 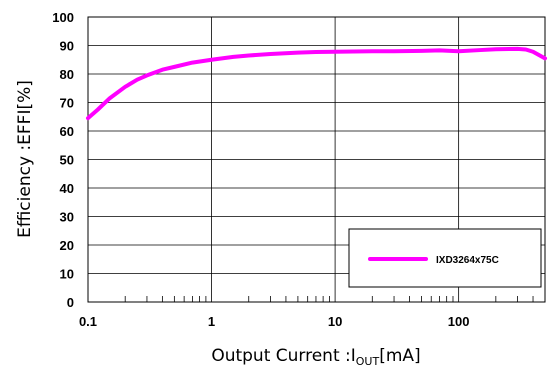 What do you see at coordinates (67, 160) in the screenshot?
I see `y-tick-label: 50` at bounding box center [67, 160].